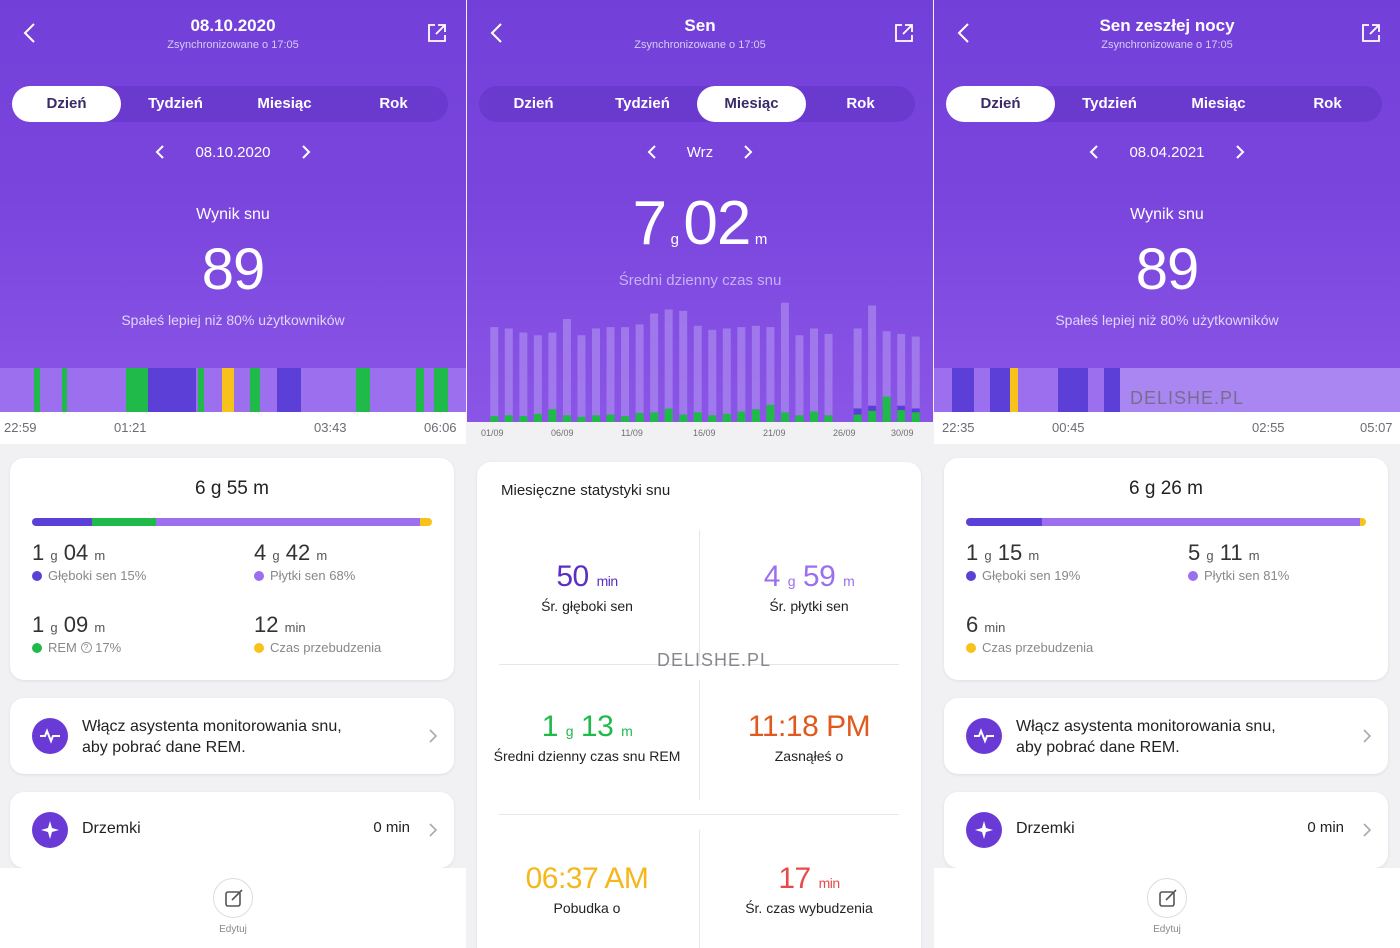 This screenshot has height=948, width=1400. What do you see at coordinates (1167, 25) in the screenshot?
I see `page-title: Sen zeszłej nocy` at bounding box center [1167, 25].